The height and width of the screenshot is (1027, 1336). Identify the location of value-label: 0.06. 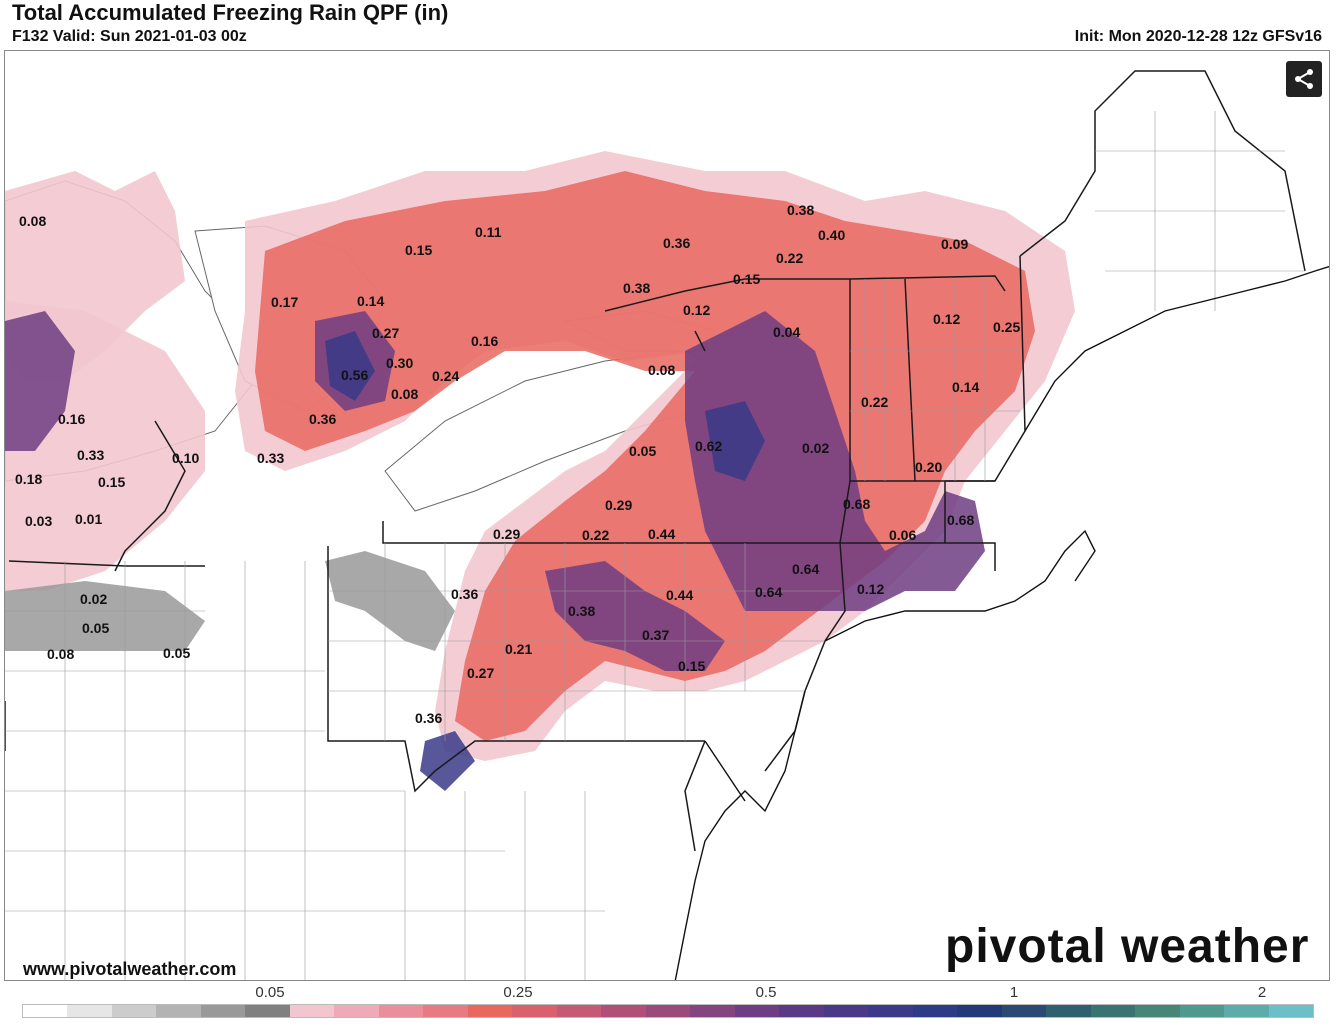
(902, 535).